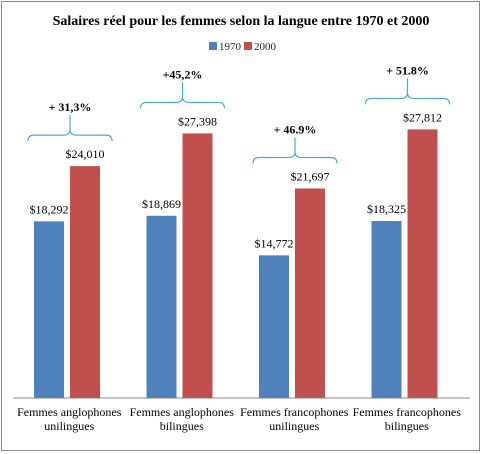  Describe the element at coordinates (69, 419) in the screenshot. I see `category-label-1: Femmes anglophones unilingues` at that location.